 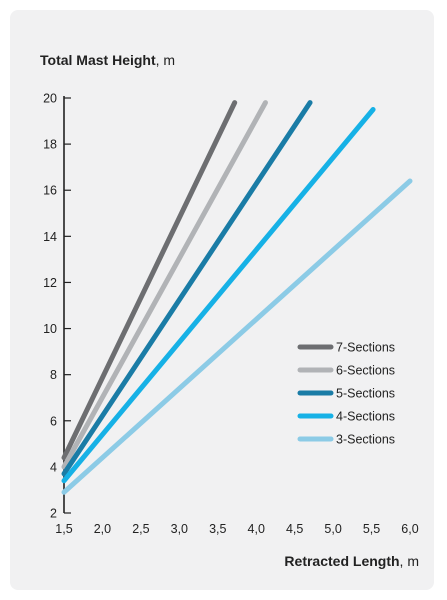 I want to click on y-tick-label: 8, so click(x=53, y=375).